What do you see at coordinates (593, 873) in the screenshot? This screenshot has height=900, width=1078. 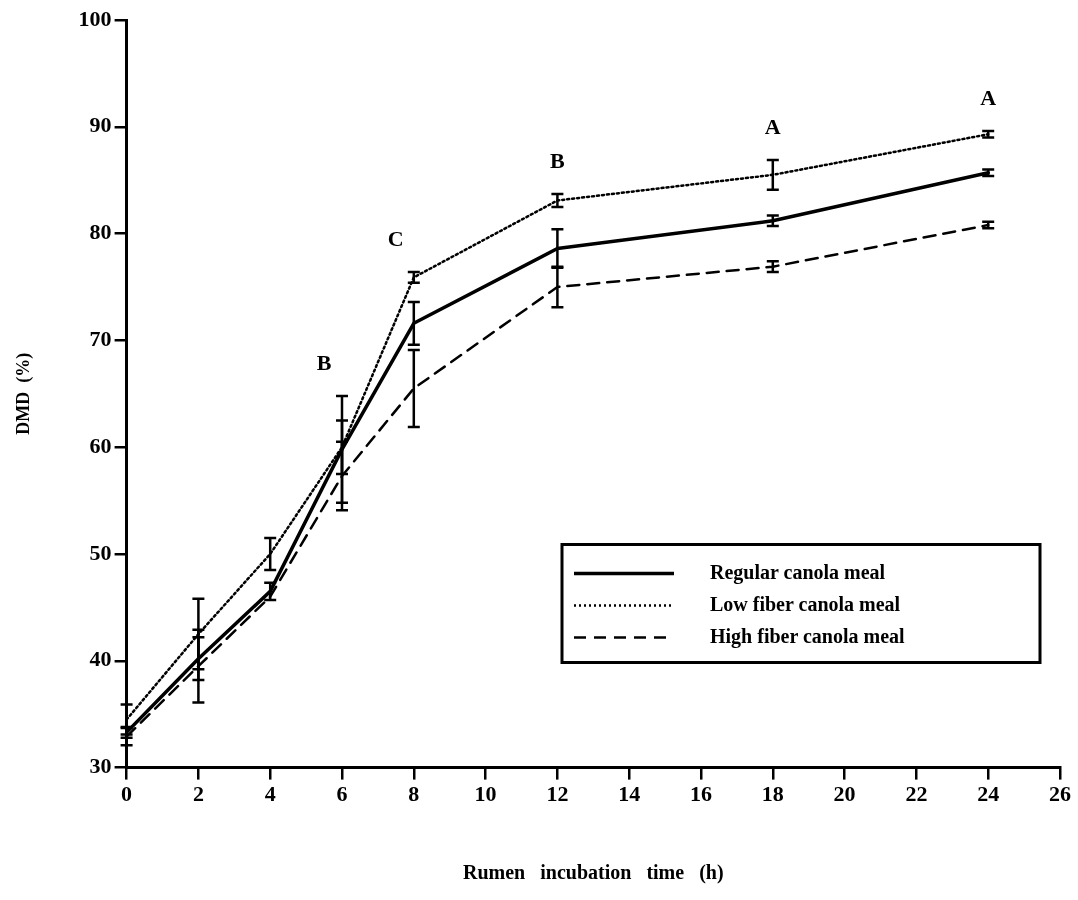 I see `x-axis-title: Rumen incubation time (h)` at bounding box center [593, 873].